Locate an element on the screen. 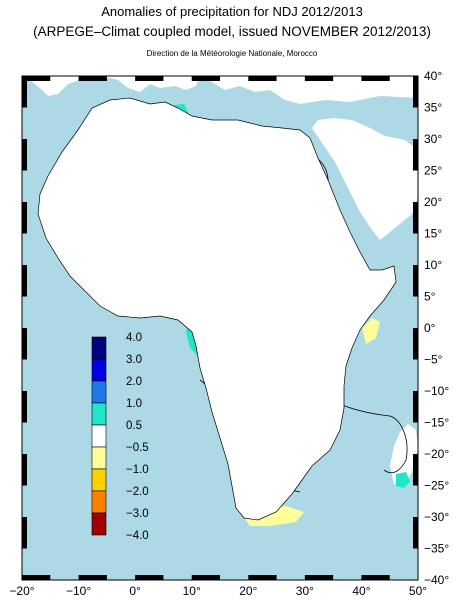 The height and width of the screenshot is (600, 464). legend-label: −3.0 is located at coordinates (137, 514).